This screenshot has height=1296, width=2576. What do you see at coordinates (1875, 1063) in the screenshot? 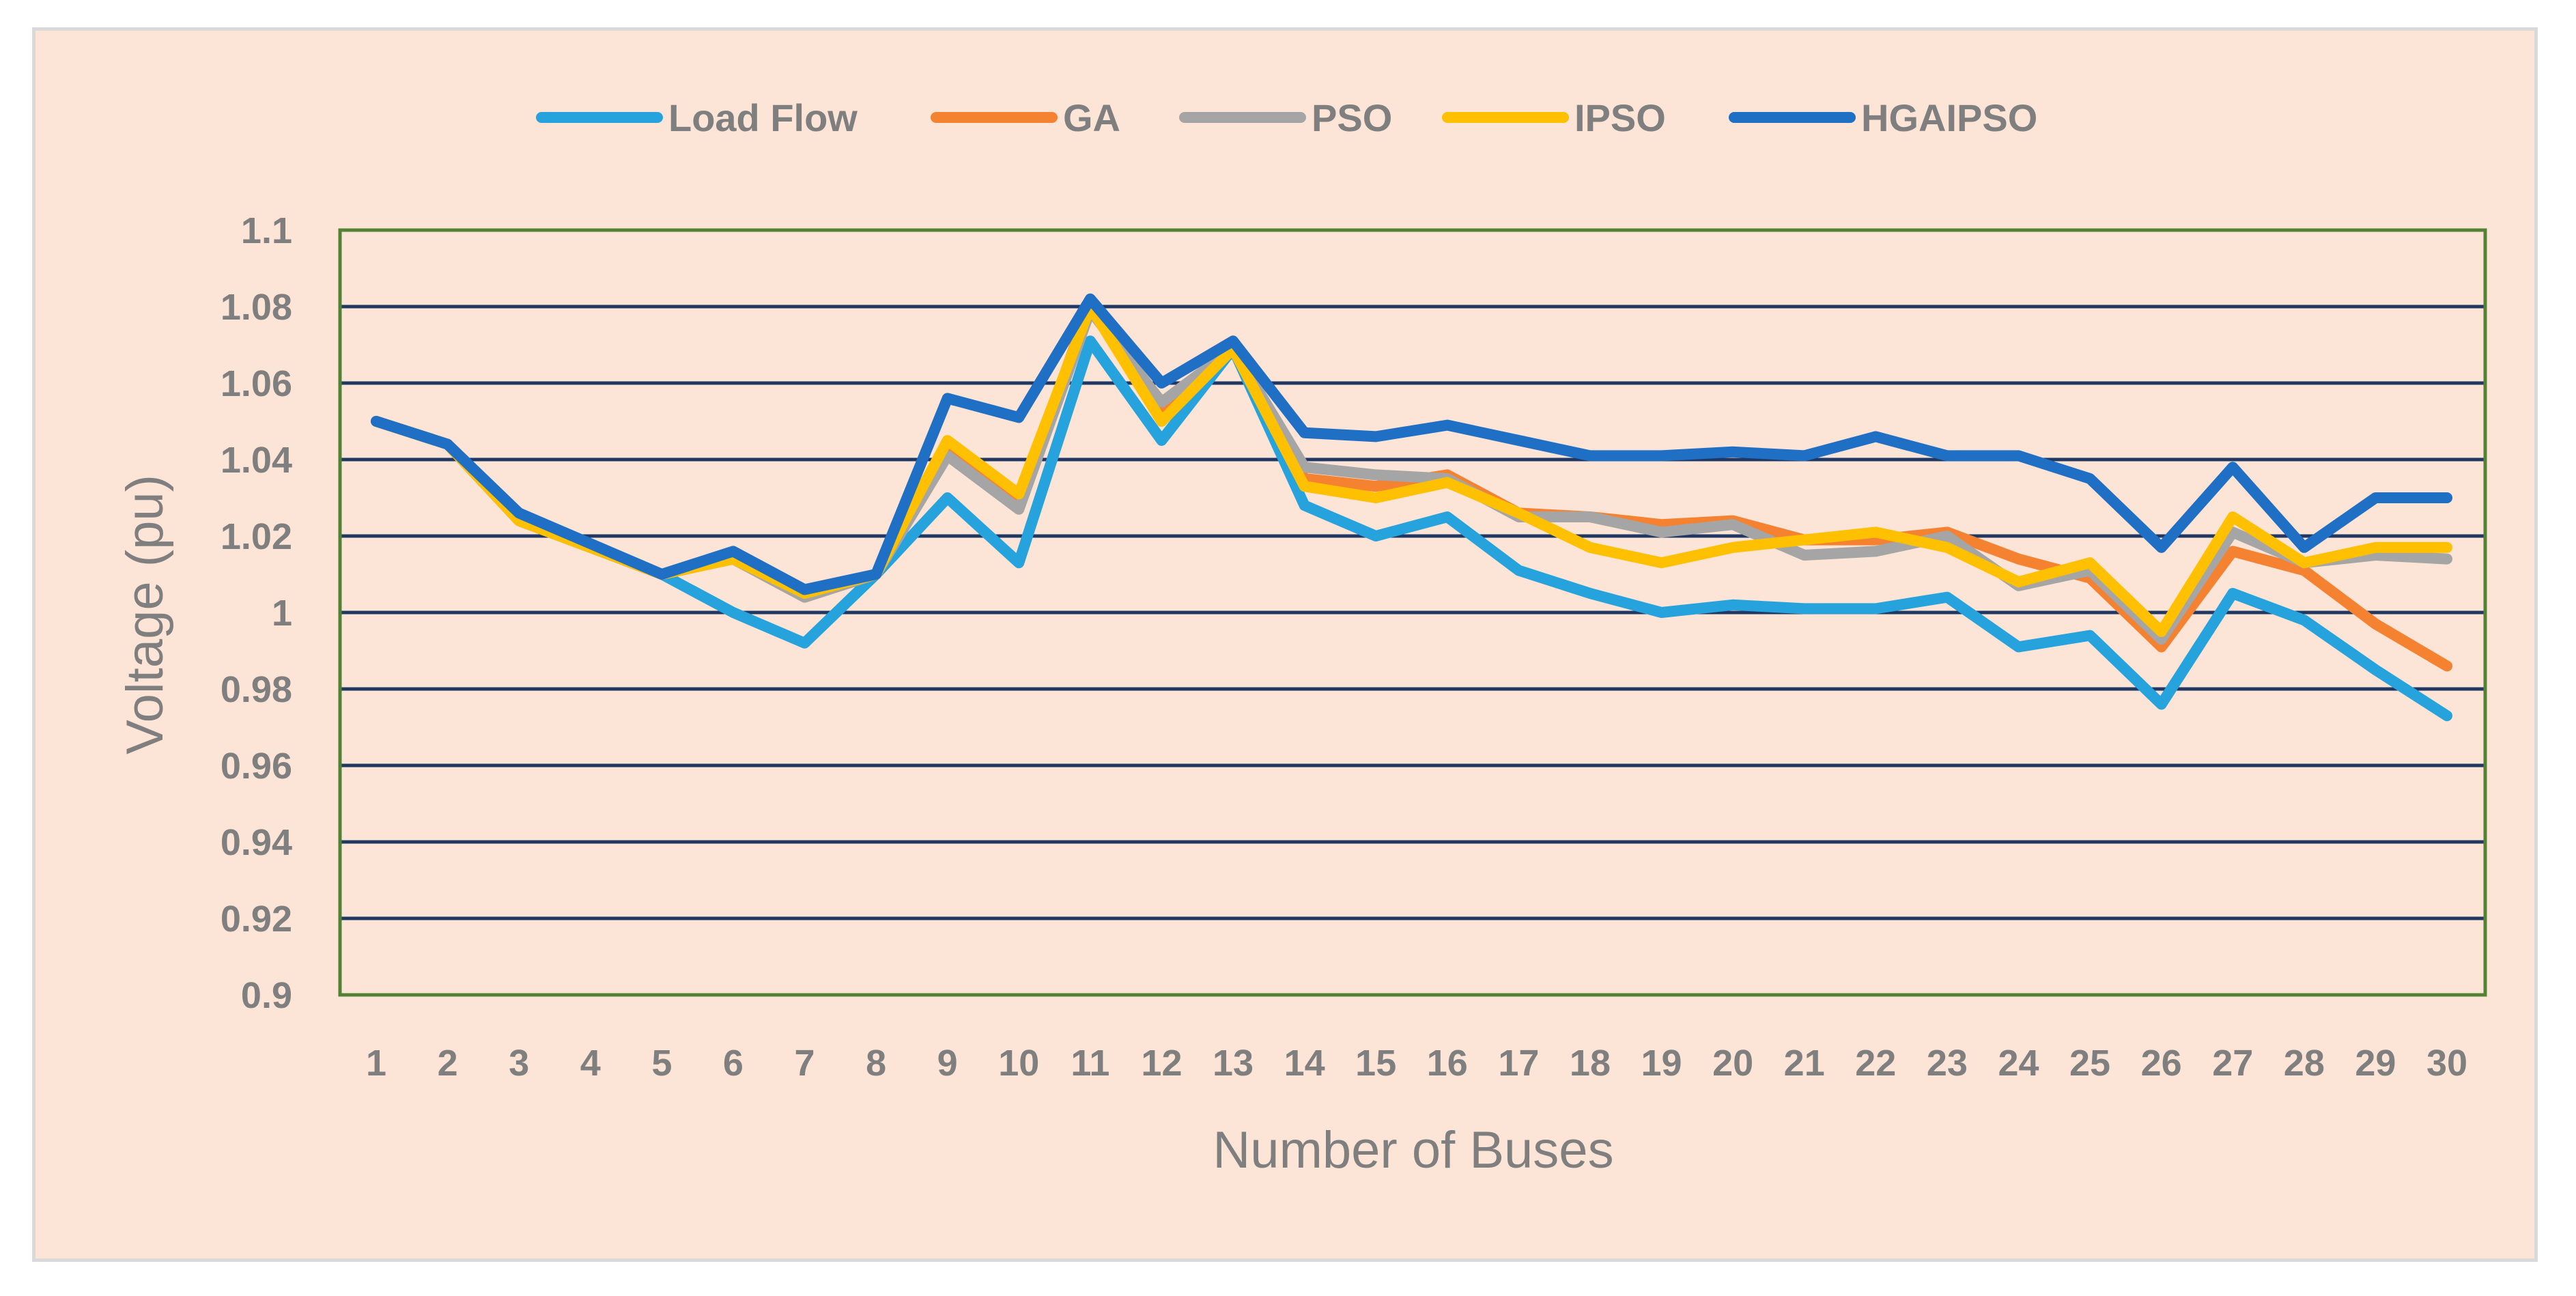
I see `x-tick-label: 22` at bounding box center [1875, 1063].